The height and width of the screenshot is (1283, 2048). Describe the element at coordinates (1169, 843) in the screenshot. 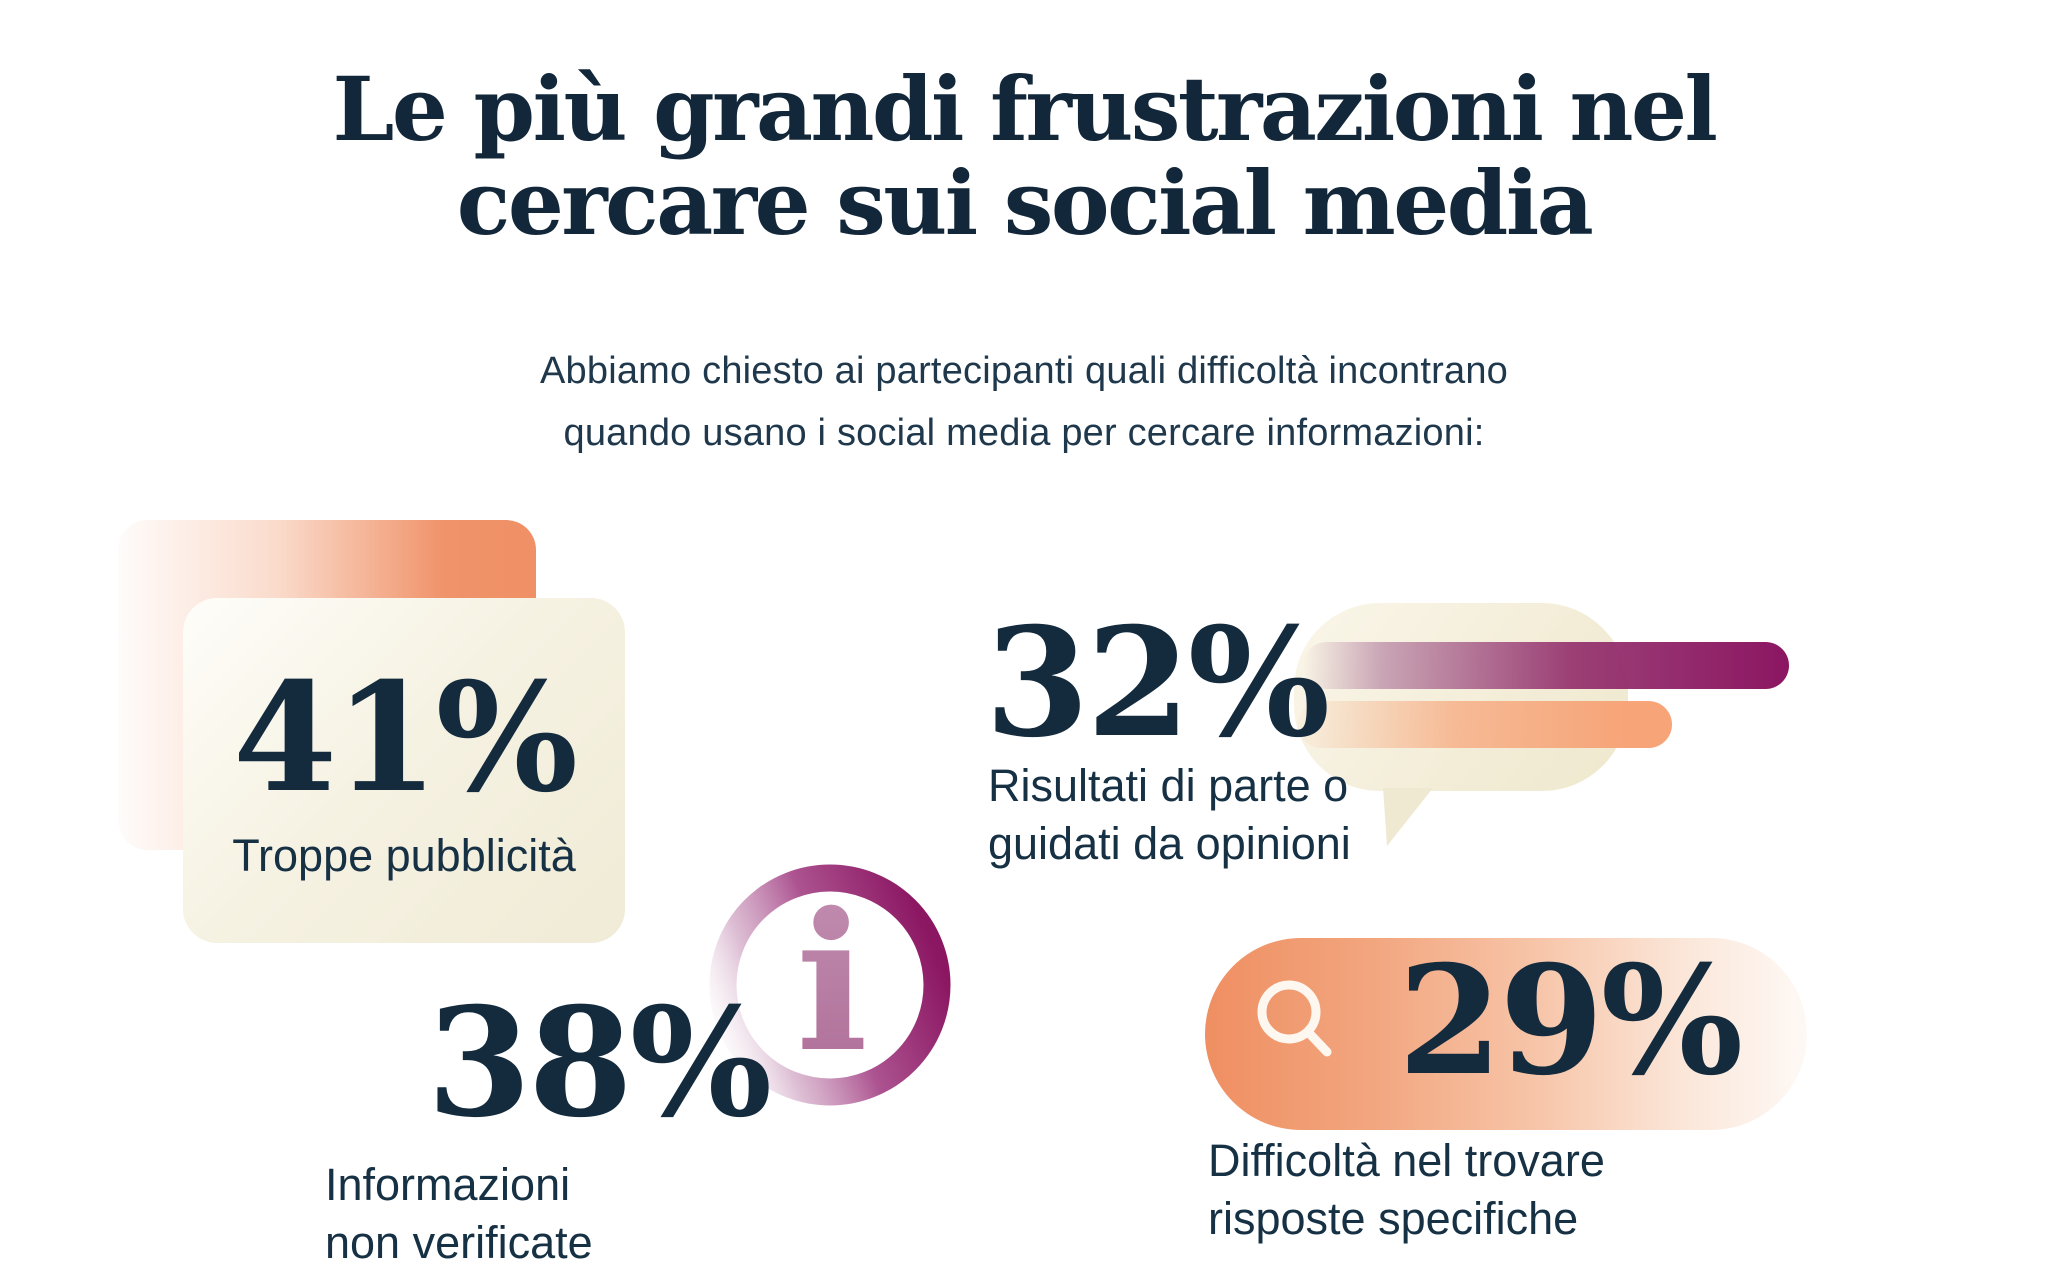

I see `stat-biased-label-line-2: guidati da opinioni` at that location.